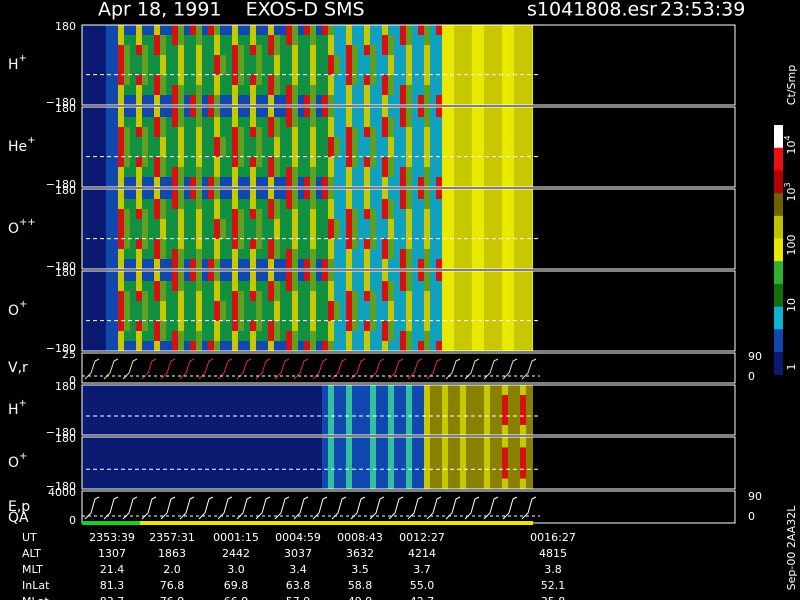 Image resolution: width=800 pixels, height=600 pixels. Describe the element at coordinates (17, 309) in the screenshot. I see `panel-label: O+` at that location.